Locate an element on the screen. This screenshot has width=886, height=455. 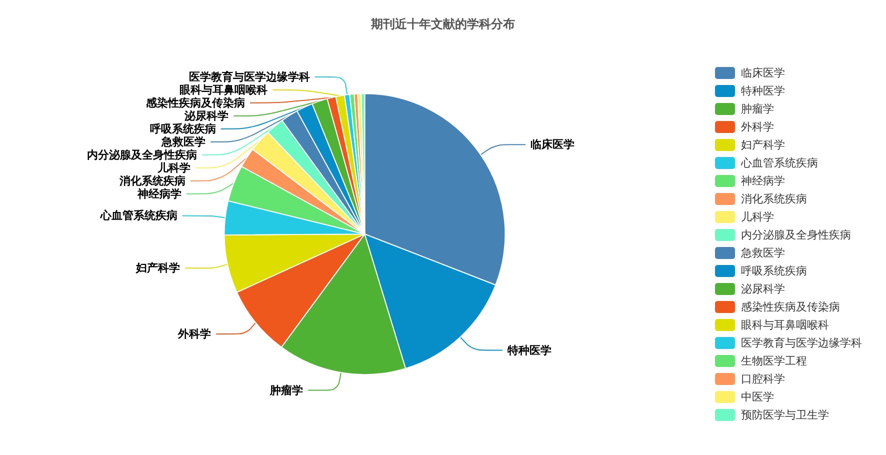
legend-label: 急救医学 is located at coordinates (762, 253).